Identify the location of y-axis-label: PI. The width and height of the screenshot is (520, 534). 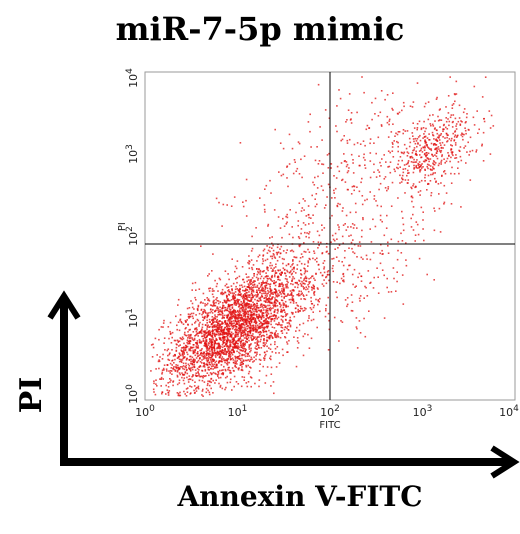
(31, 395).